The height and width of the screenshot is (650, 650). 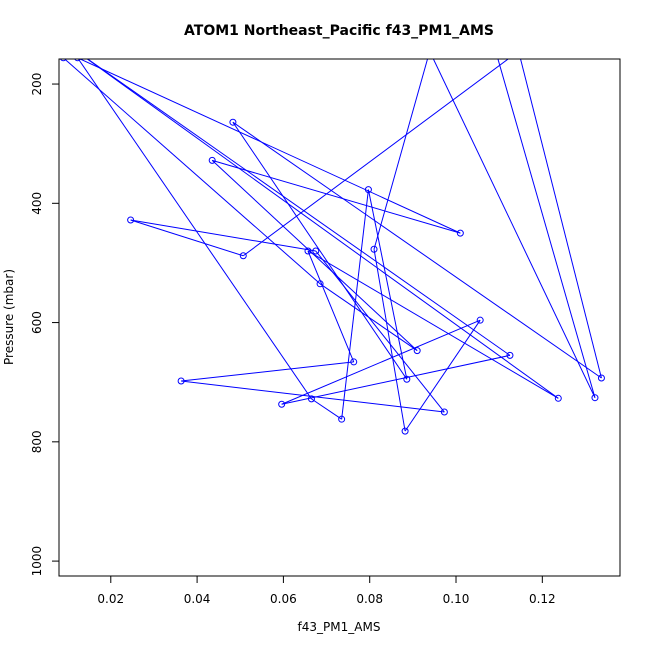 What do you see at coordinates (283, 599) in the screenshot?
I see `x-tick-label: 0.06` at bounding box center [283, 599].